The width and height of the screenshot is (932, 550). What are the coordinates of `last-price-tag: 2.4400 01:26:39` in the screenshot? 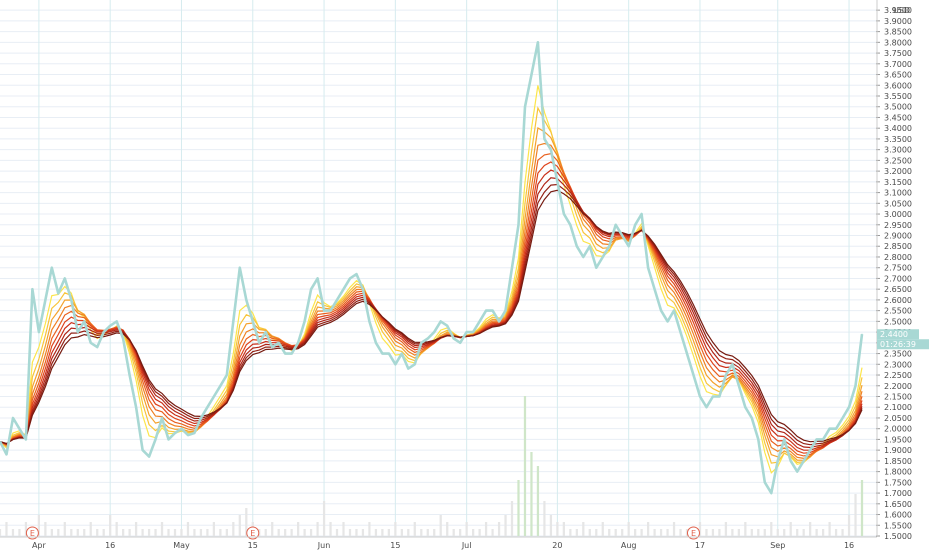 It's located at (903, 339).